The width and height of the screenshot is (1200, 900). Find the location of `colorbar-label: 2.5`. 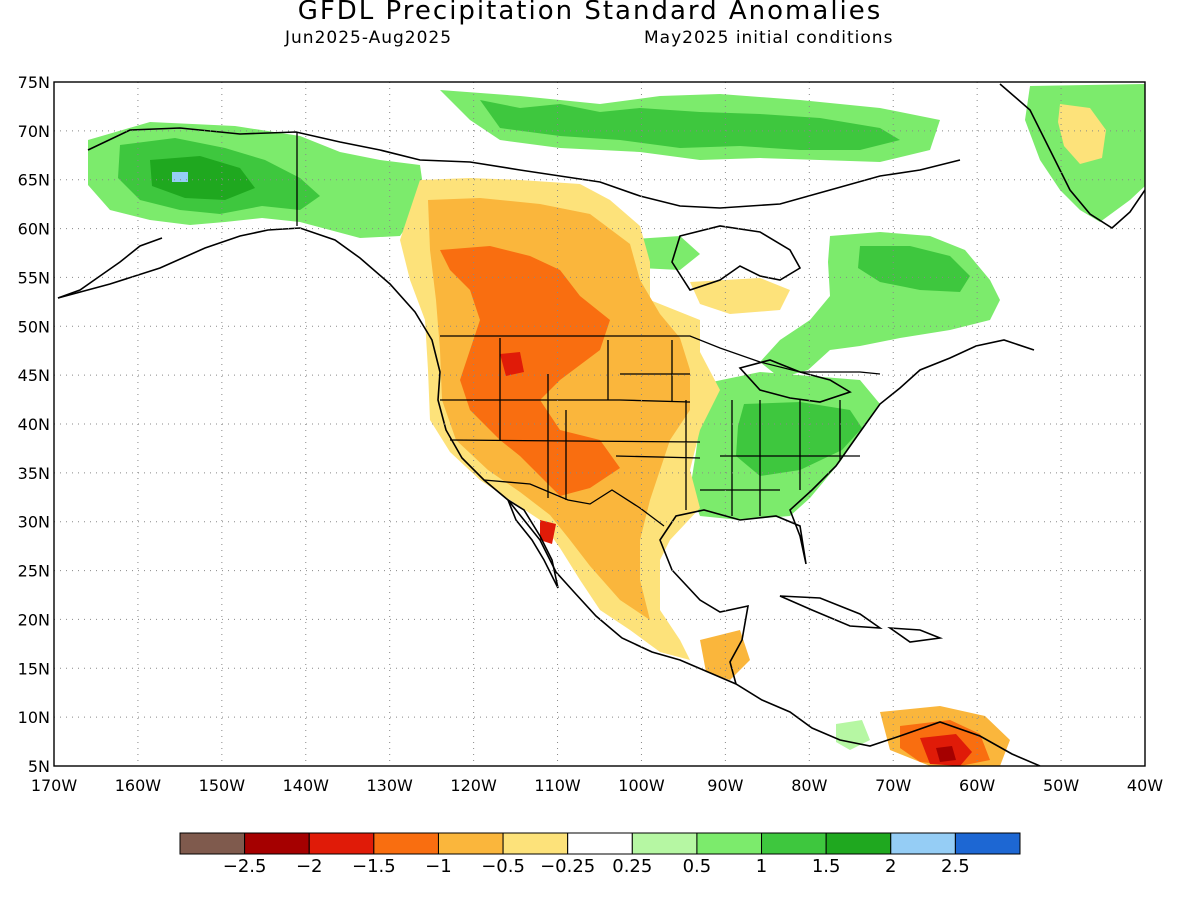

colorbar-label: 2.5 is located at coordinates (955, 866).